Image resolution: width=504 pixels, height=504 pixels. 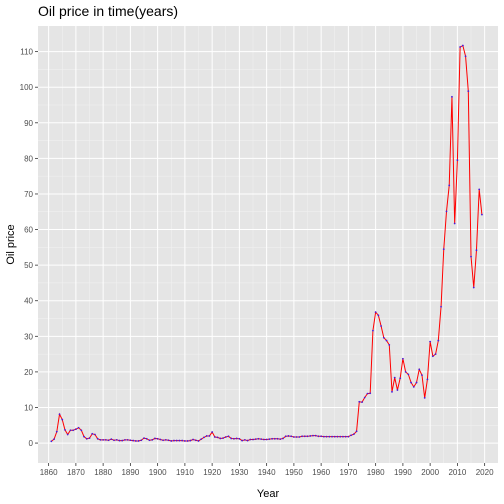 I want to click on x-tick-label: 1870, so click(x=76, y=472).